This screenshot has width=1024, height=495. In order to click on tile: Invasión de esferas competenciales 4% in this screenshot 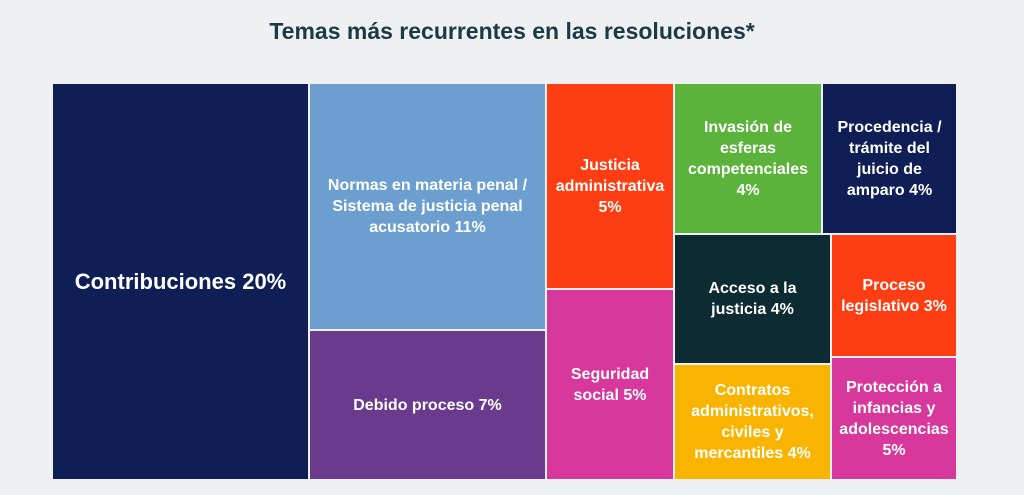, I will do `click(748, 158)`.